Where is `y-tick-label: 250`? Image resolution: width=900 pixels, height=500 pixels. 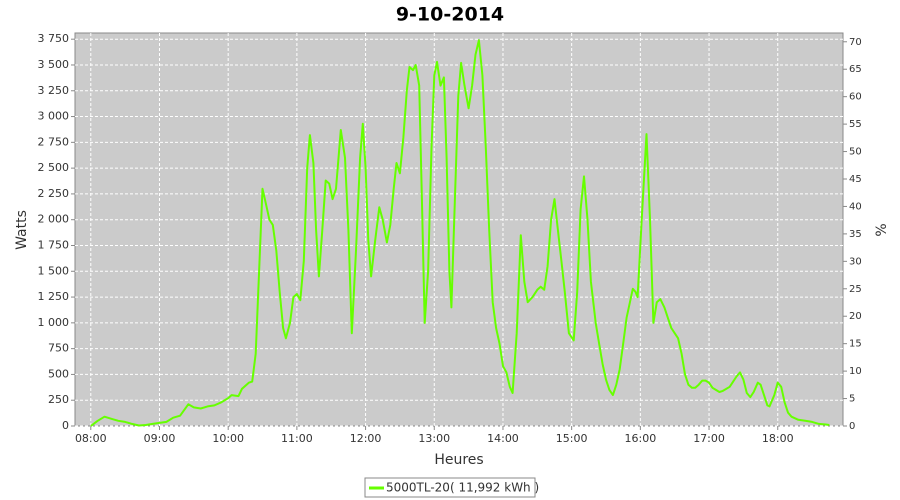 y-tick-label: 250 is located at coordinates (58, 399).